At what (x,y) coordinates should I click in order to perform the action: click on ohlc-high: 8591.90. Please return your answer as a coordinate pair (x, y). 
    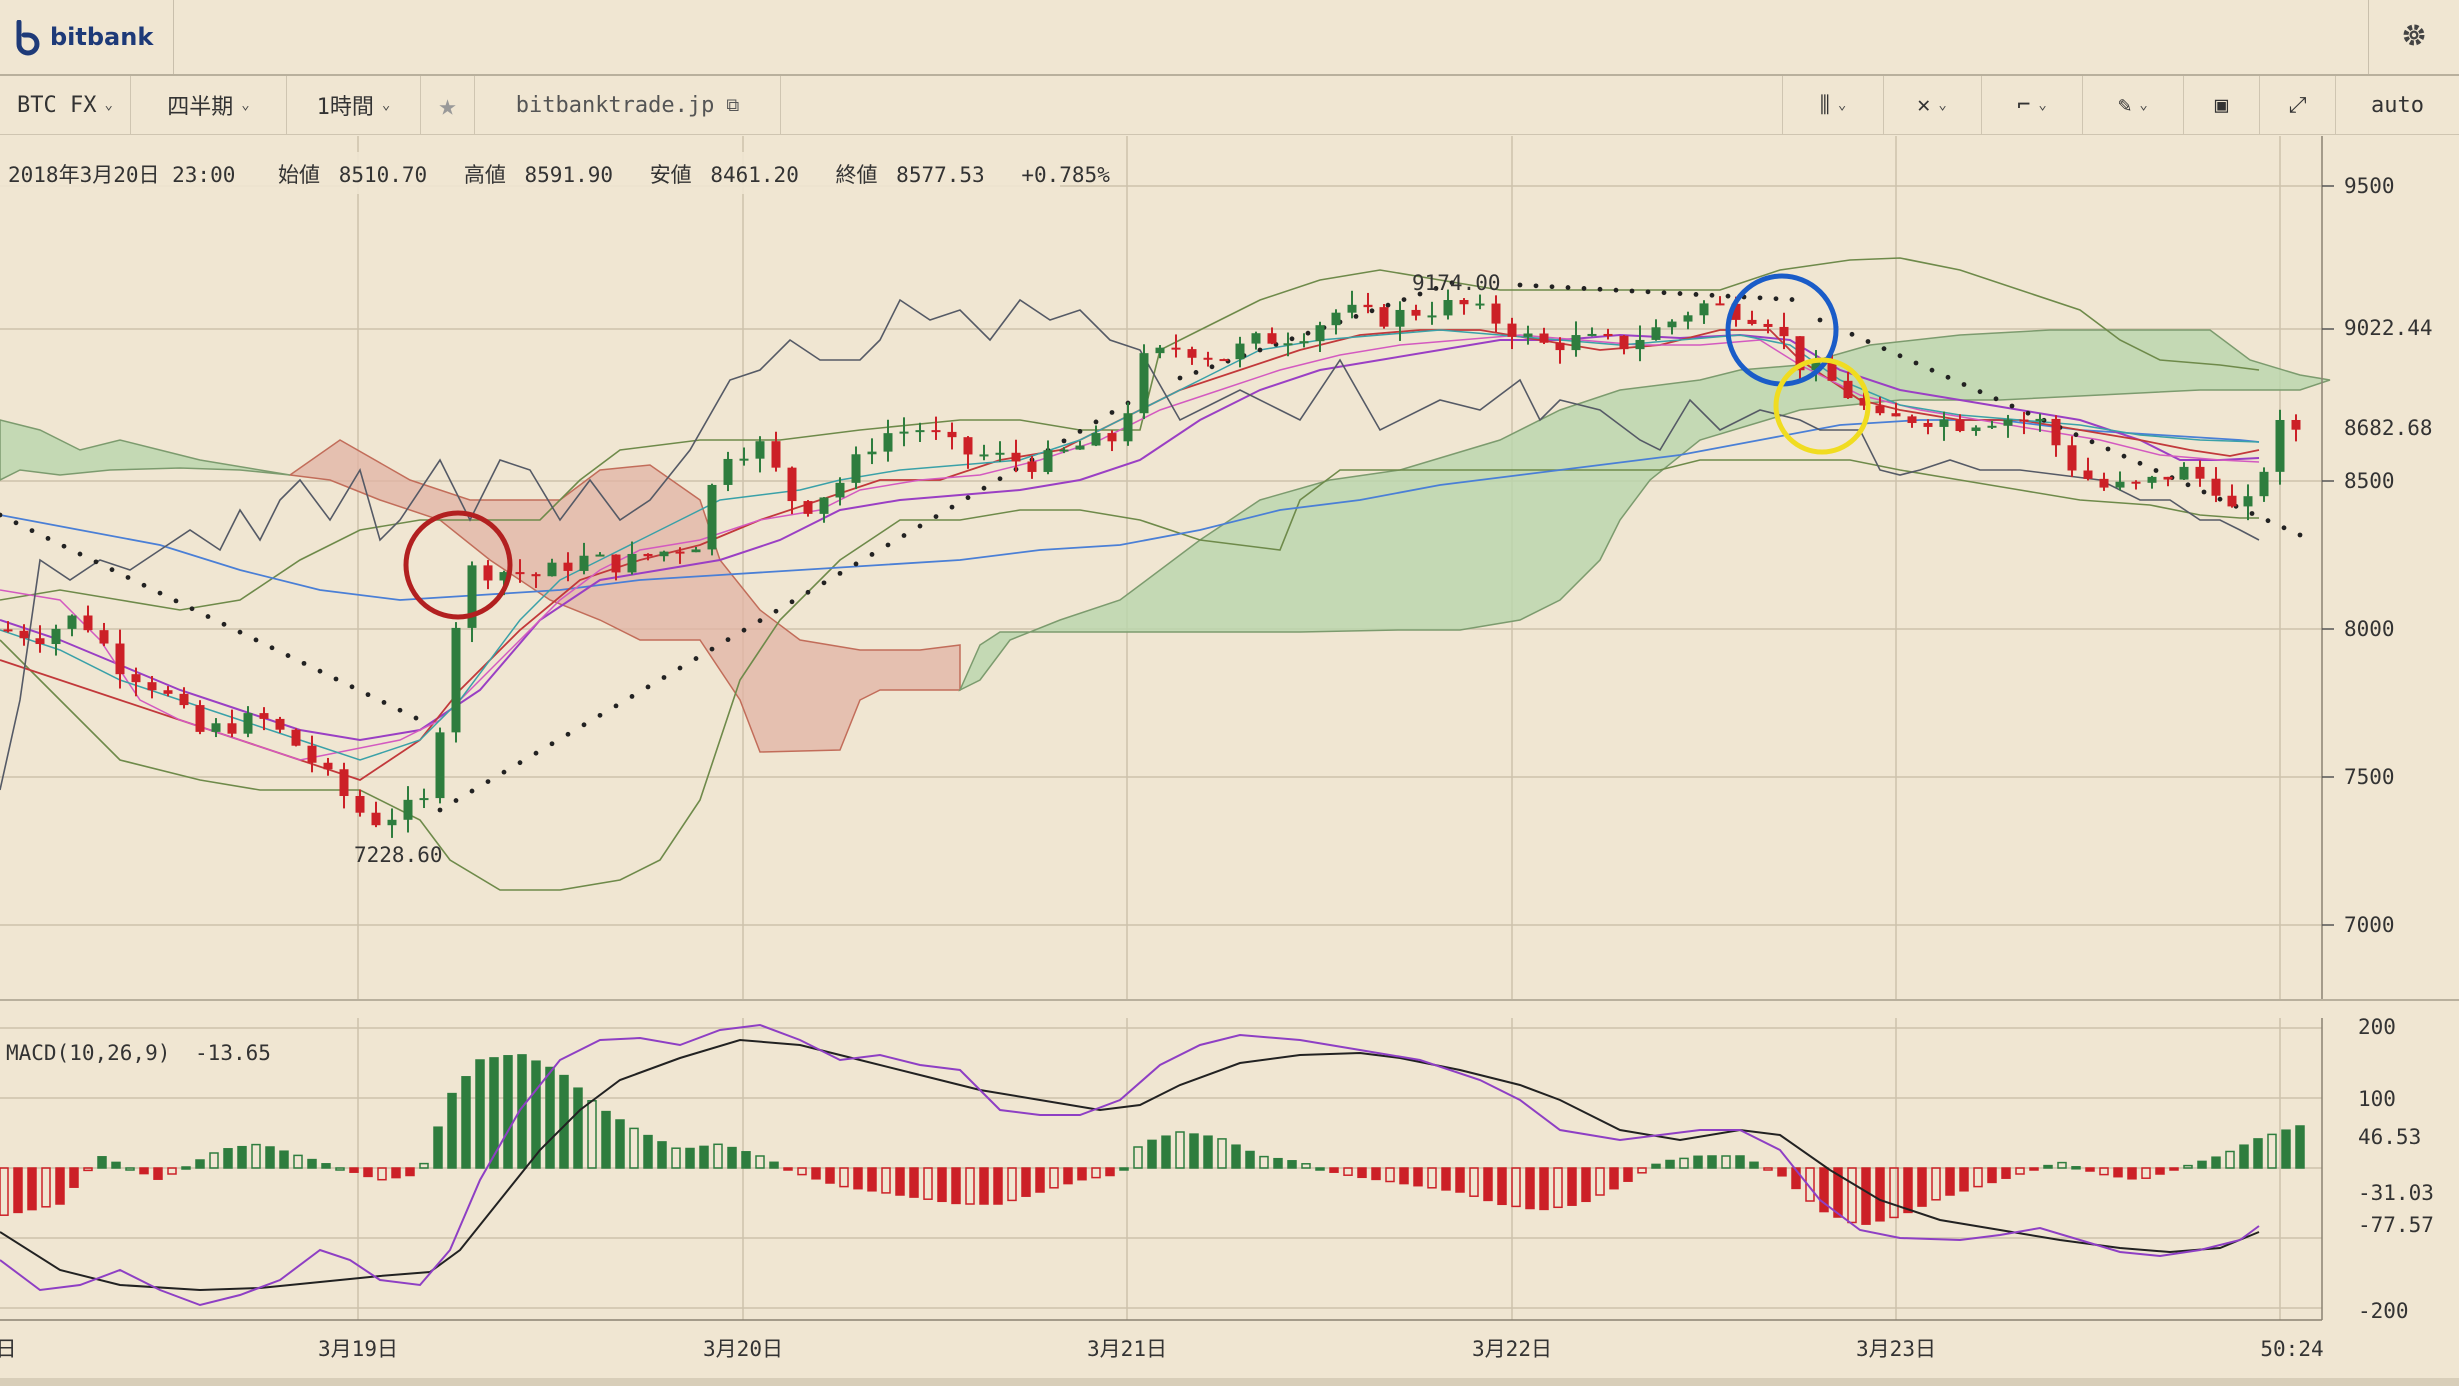
    Looking at the image, I should click on (569, 175).